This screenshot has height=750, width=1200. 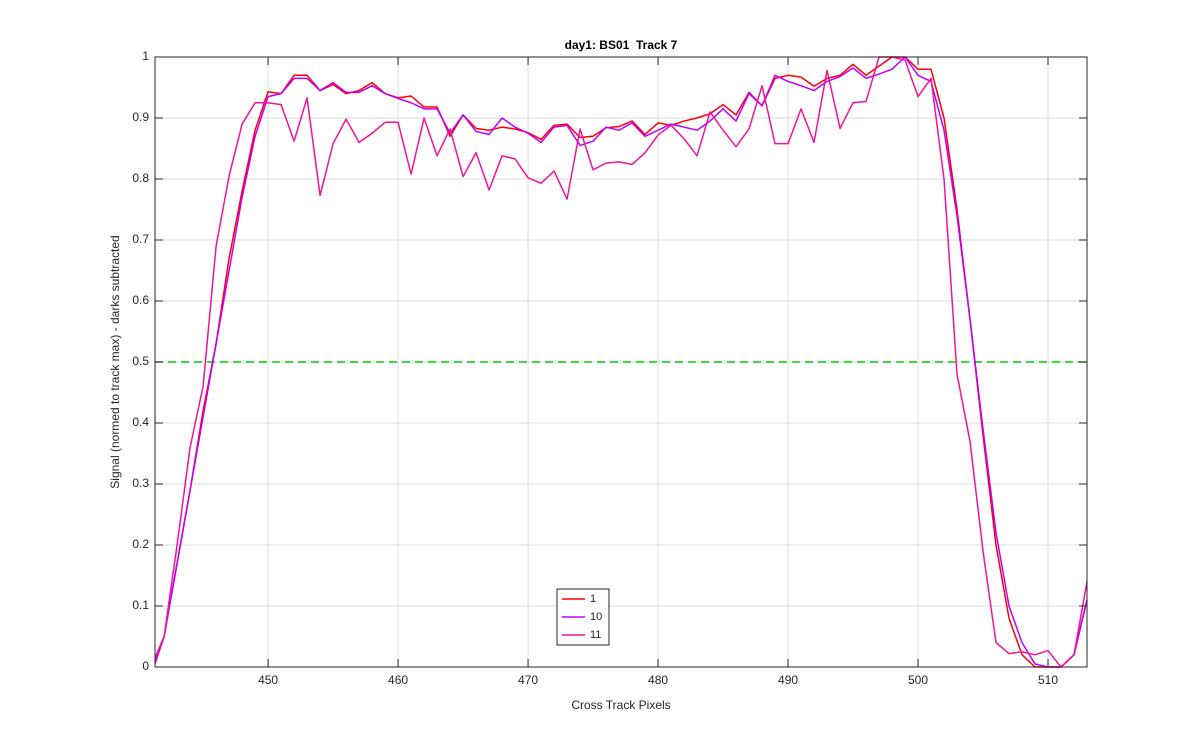 What do you see at coordinates (140, 361) in the screenshot?
I see `y-tick-label: 0.5` at bounding box center [140, 361].